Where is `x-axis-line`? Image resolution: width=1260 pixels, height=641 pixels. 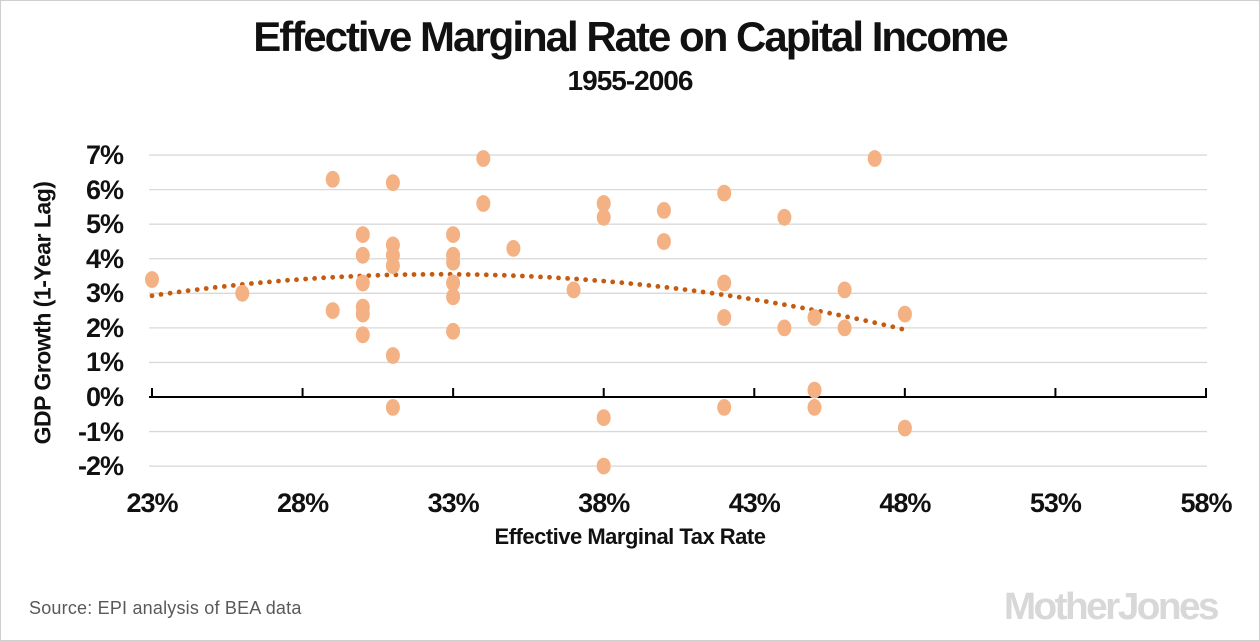 x-axis-line is located at coordinates (678, 393).